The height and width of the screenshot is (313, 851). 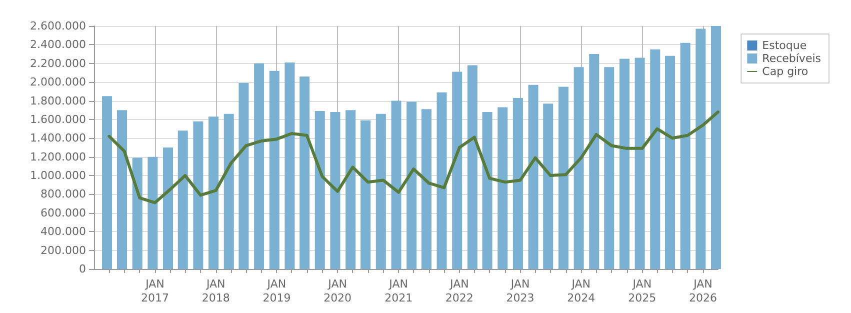 What do you see at coordinates (784, 45) in the screenshot?
I see `legend-label: Estoque` at bounding box center [784, 45].